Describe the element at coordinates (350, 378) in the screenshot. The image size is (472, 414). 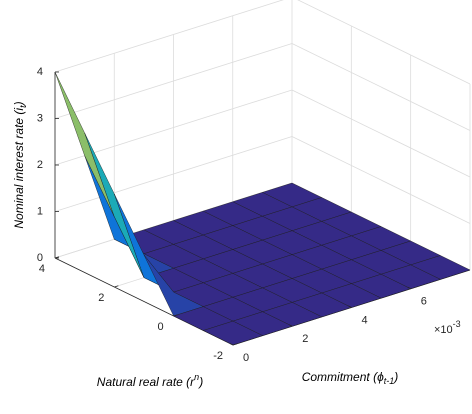
I see `x-axis-label: Commitment (ϕt-1)` at that location.